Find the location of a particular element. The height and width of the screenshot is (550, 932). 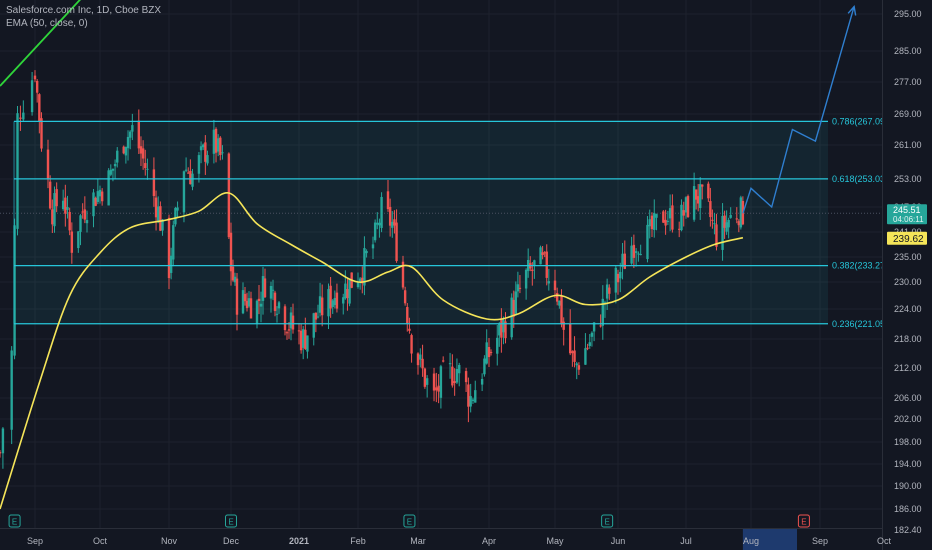

bar-countdown: 04:06:11 is located at coordinates (908, 219).